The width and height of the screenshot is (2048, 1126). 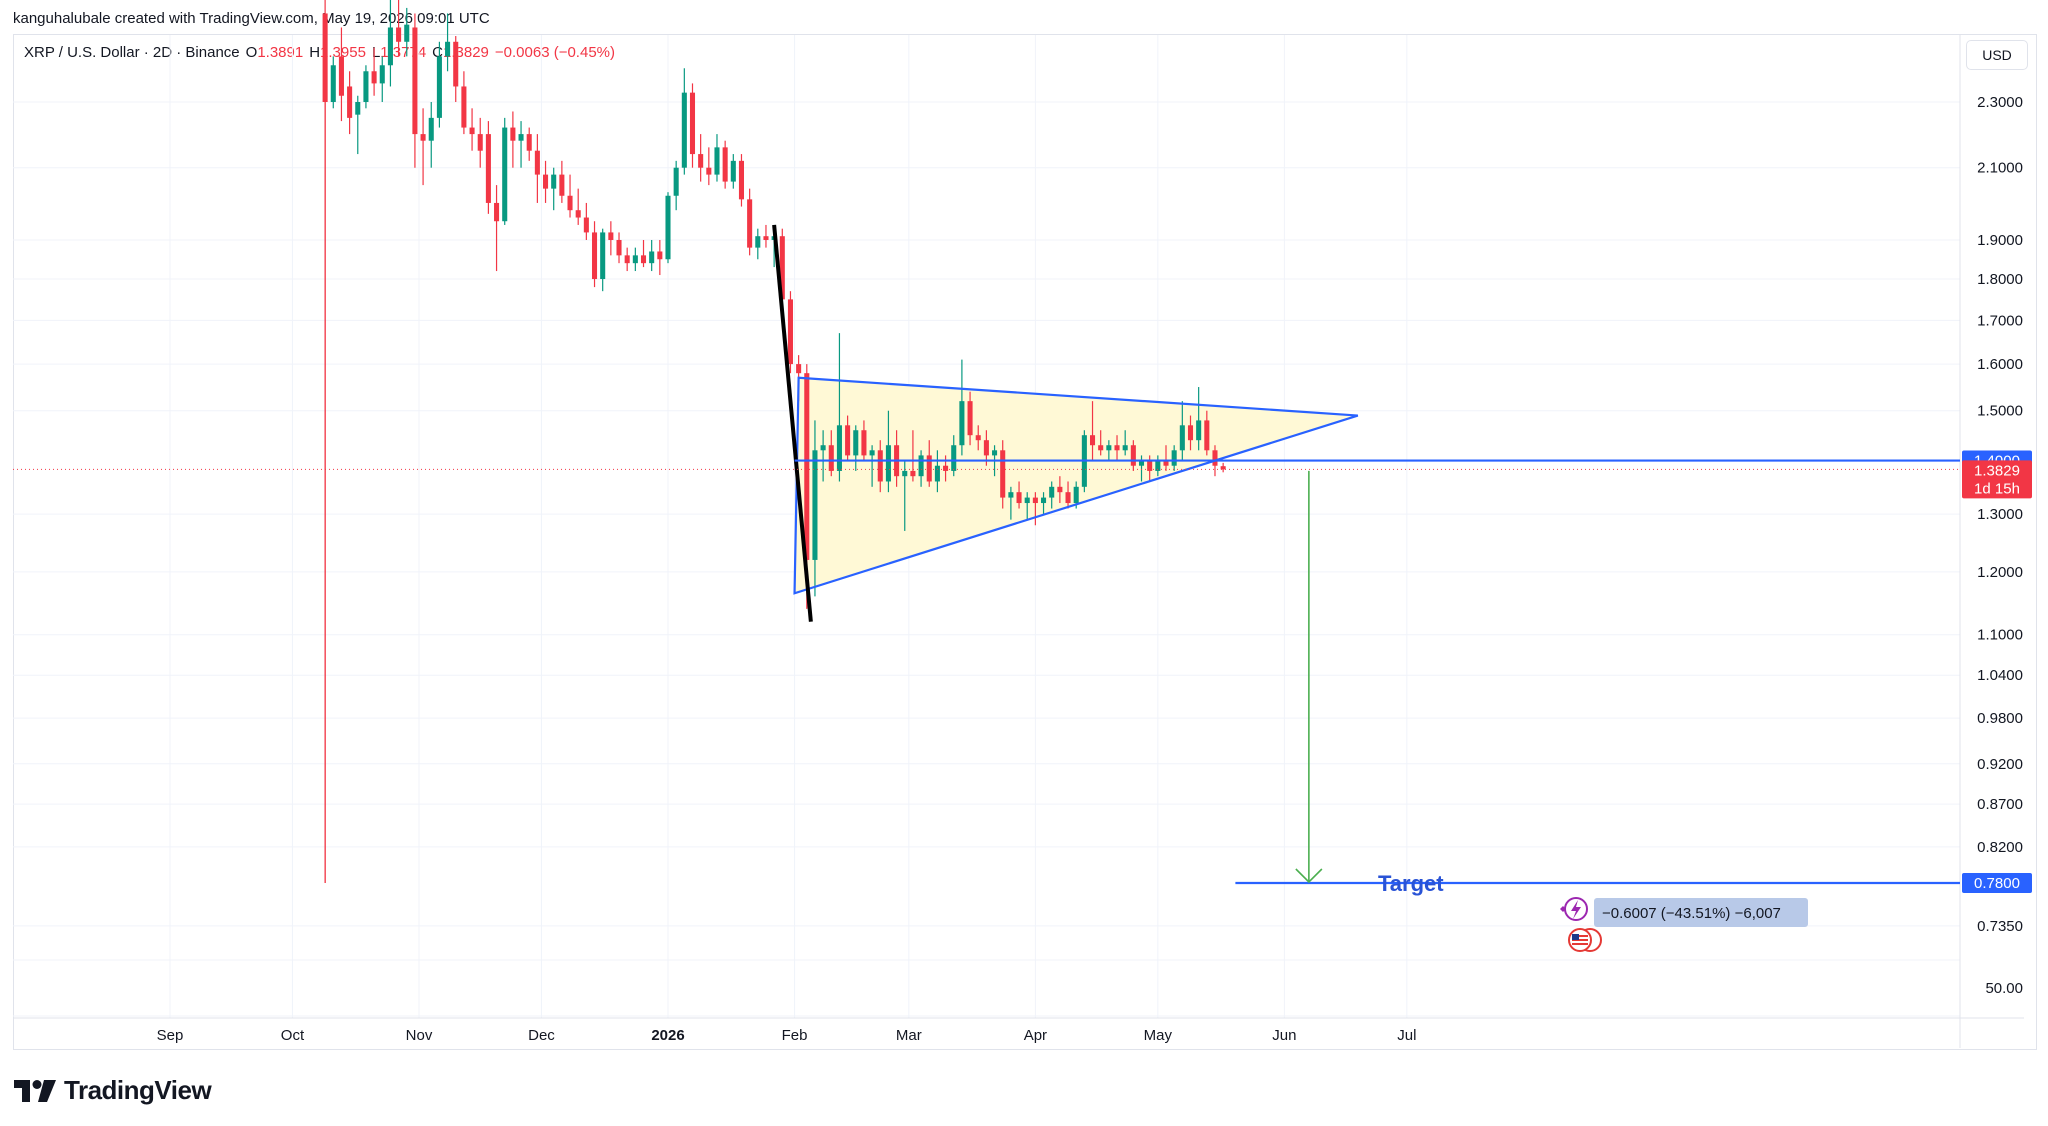 I want to click on time-tick-label: Feb, so click(x=795, y=1035).